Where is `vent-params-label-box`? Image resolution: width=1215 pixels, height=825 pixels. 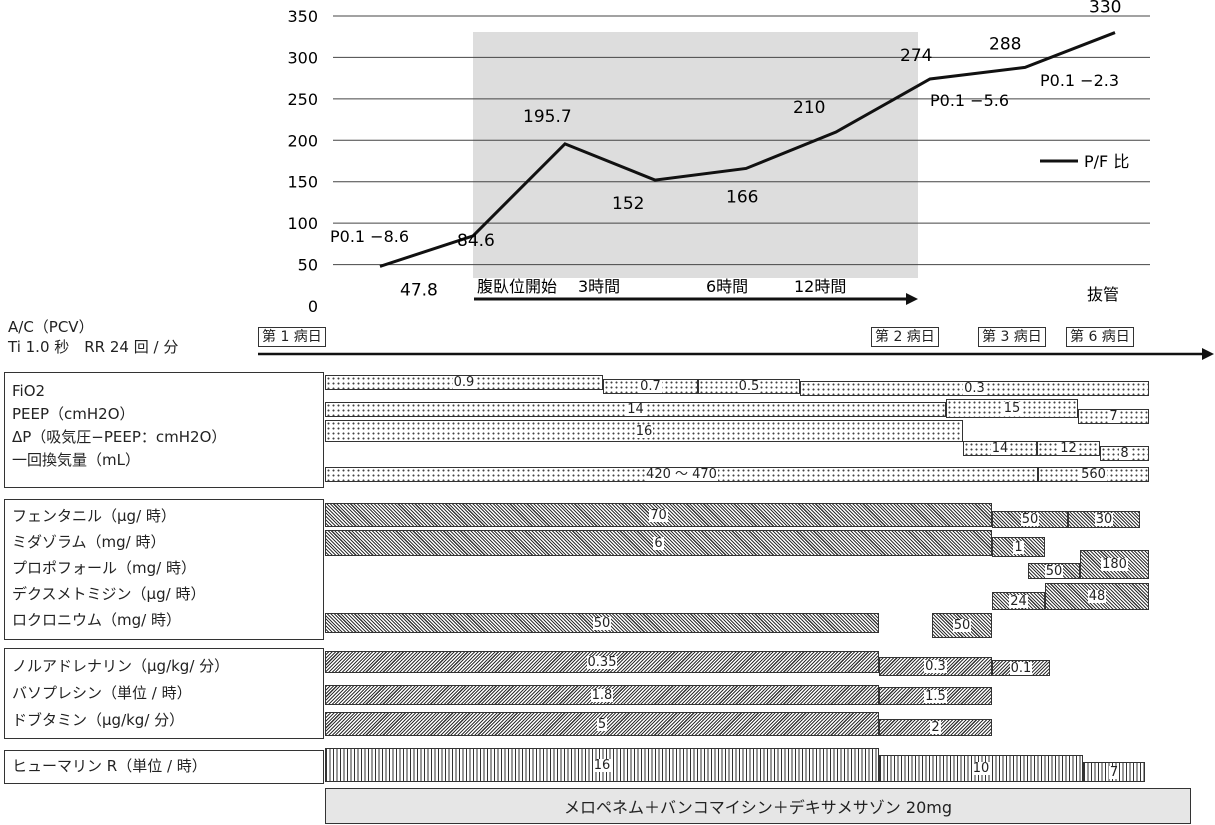
vent-params-label-box is located at coordinates (164, 430).